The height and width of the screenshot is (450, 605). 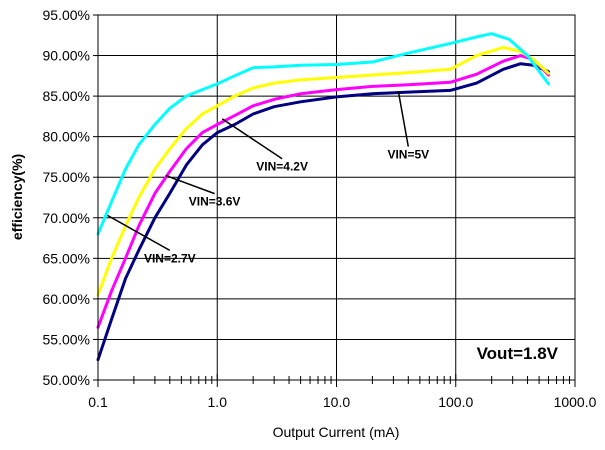 What do you see at coordinates (170, 258) in the screenshot?
I see `callout-label: VIN=2.7V` at bounding box center [170, 258].